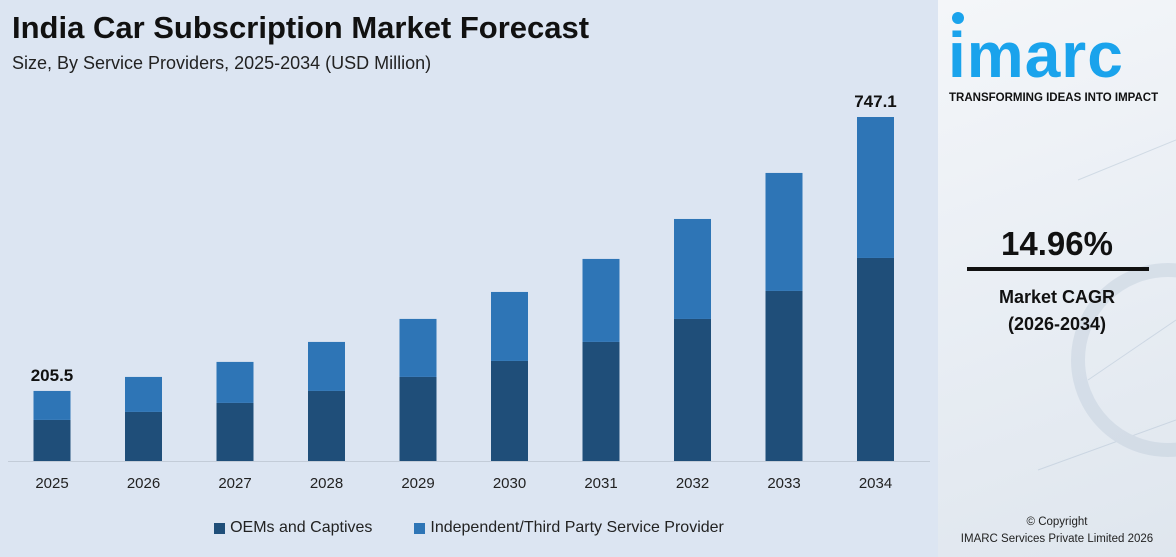 This screenshot has height=557, width=1176. I want to click on bar-oems-2025, so click(52, 440).